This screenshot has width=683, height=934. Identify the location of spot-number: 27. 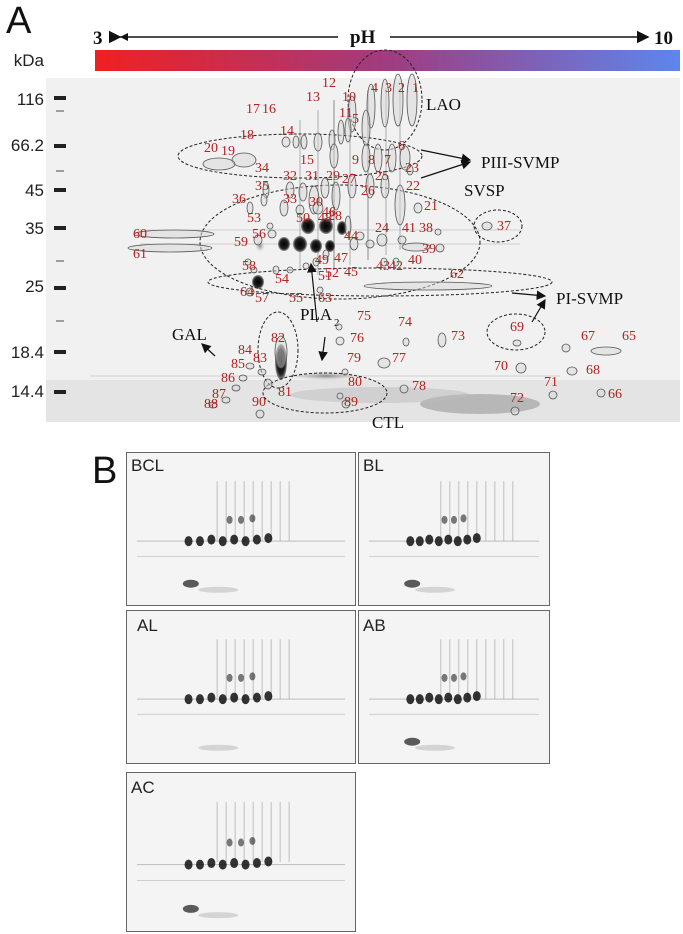
(349, 179).